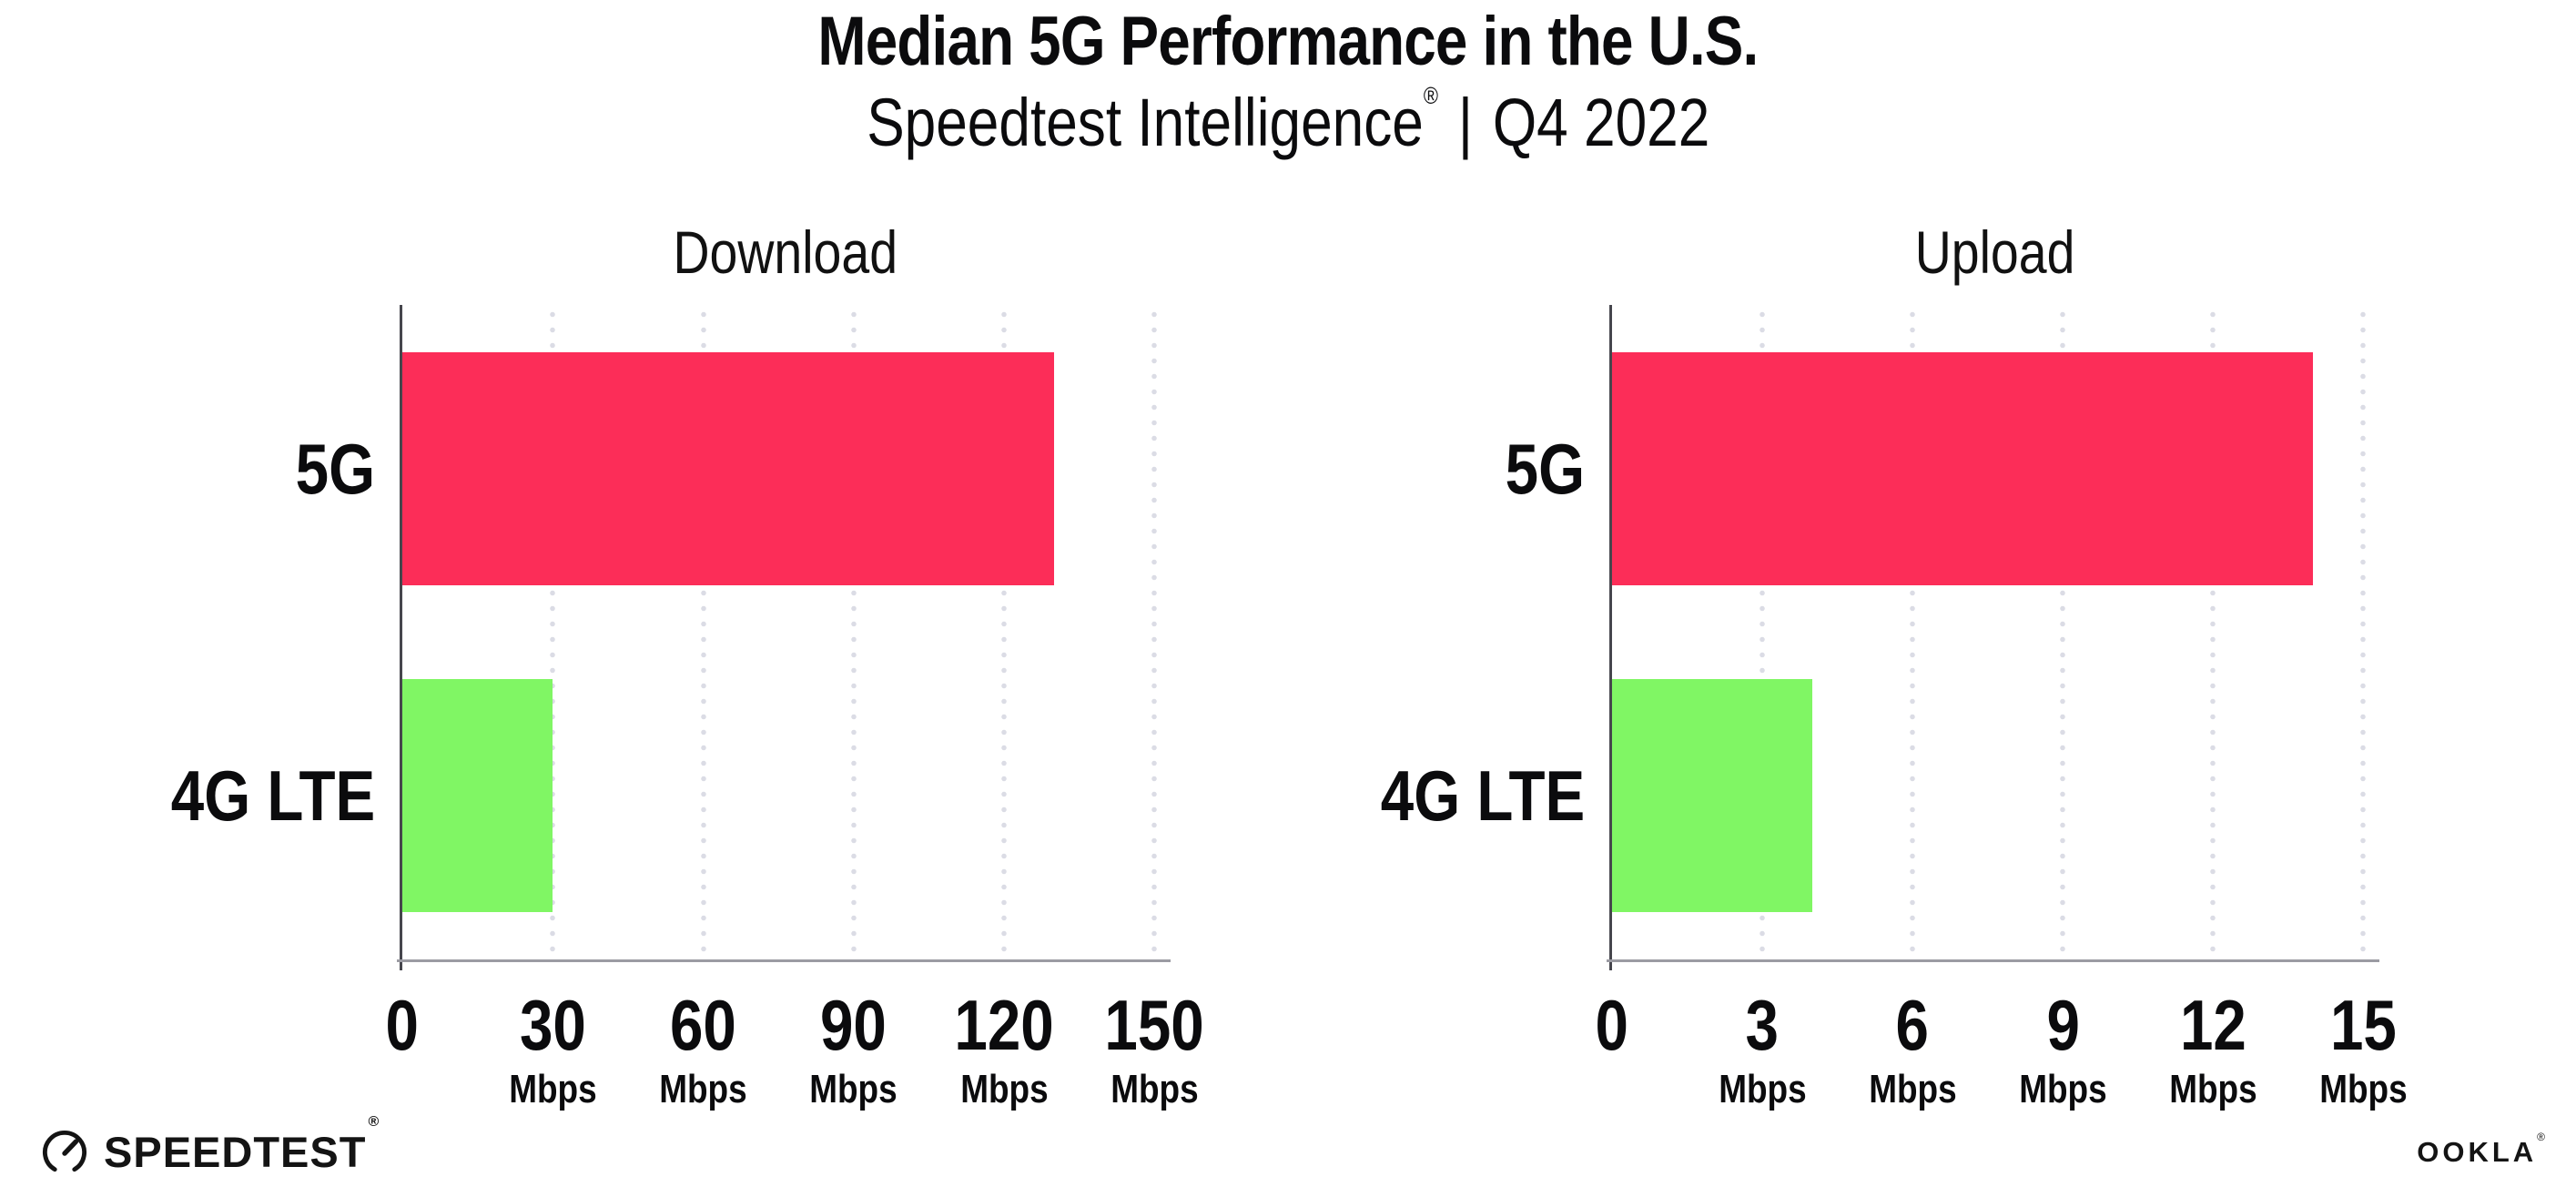 This screenshot has width=2576, height=1197. I want to click on x-tick-value: 9, so click(2063, 1025).